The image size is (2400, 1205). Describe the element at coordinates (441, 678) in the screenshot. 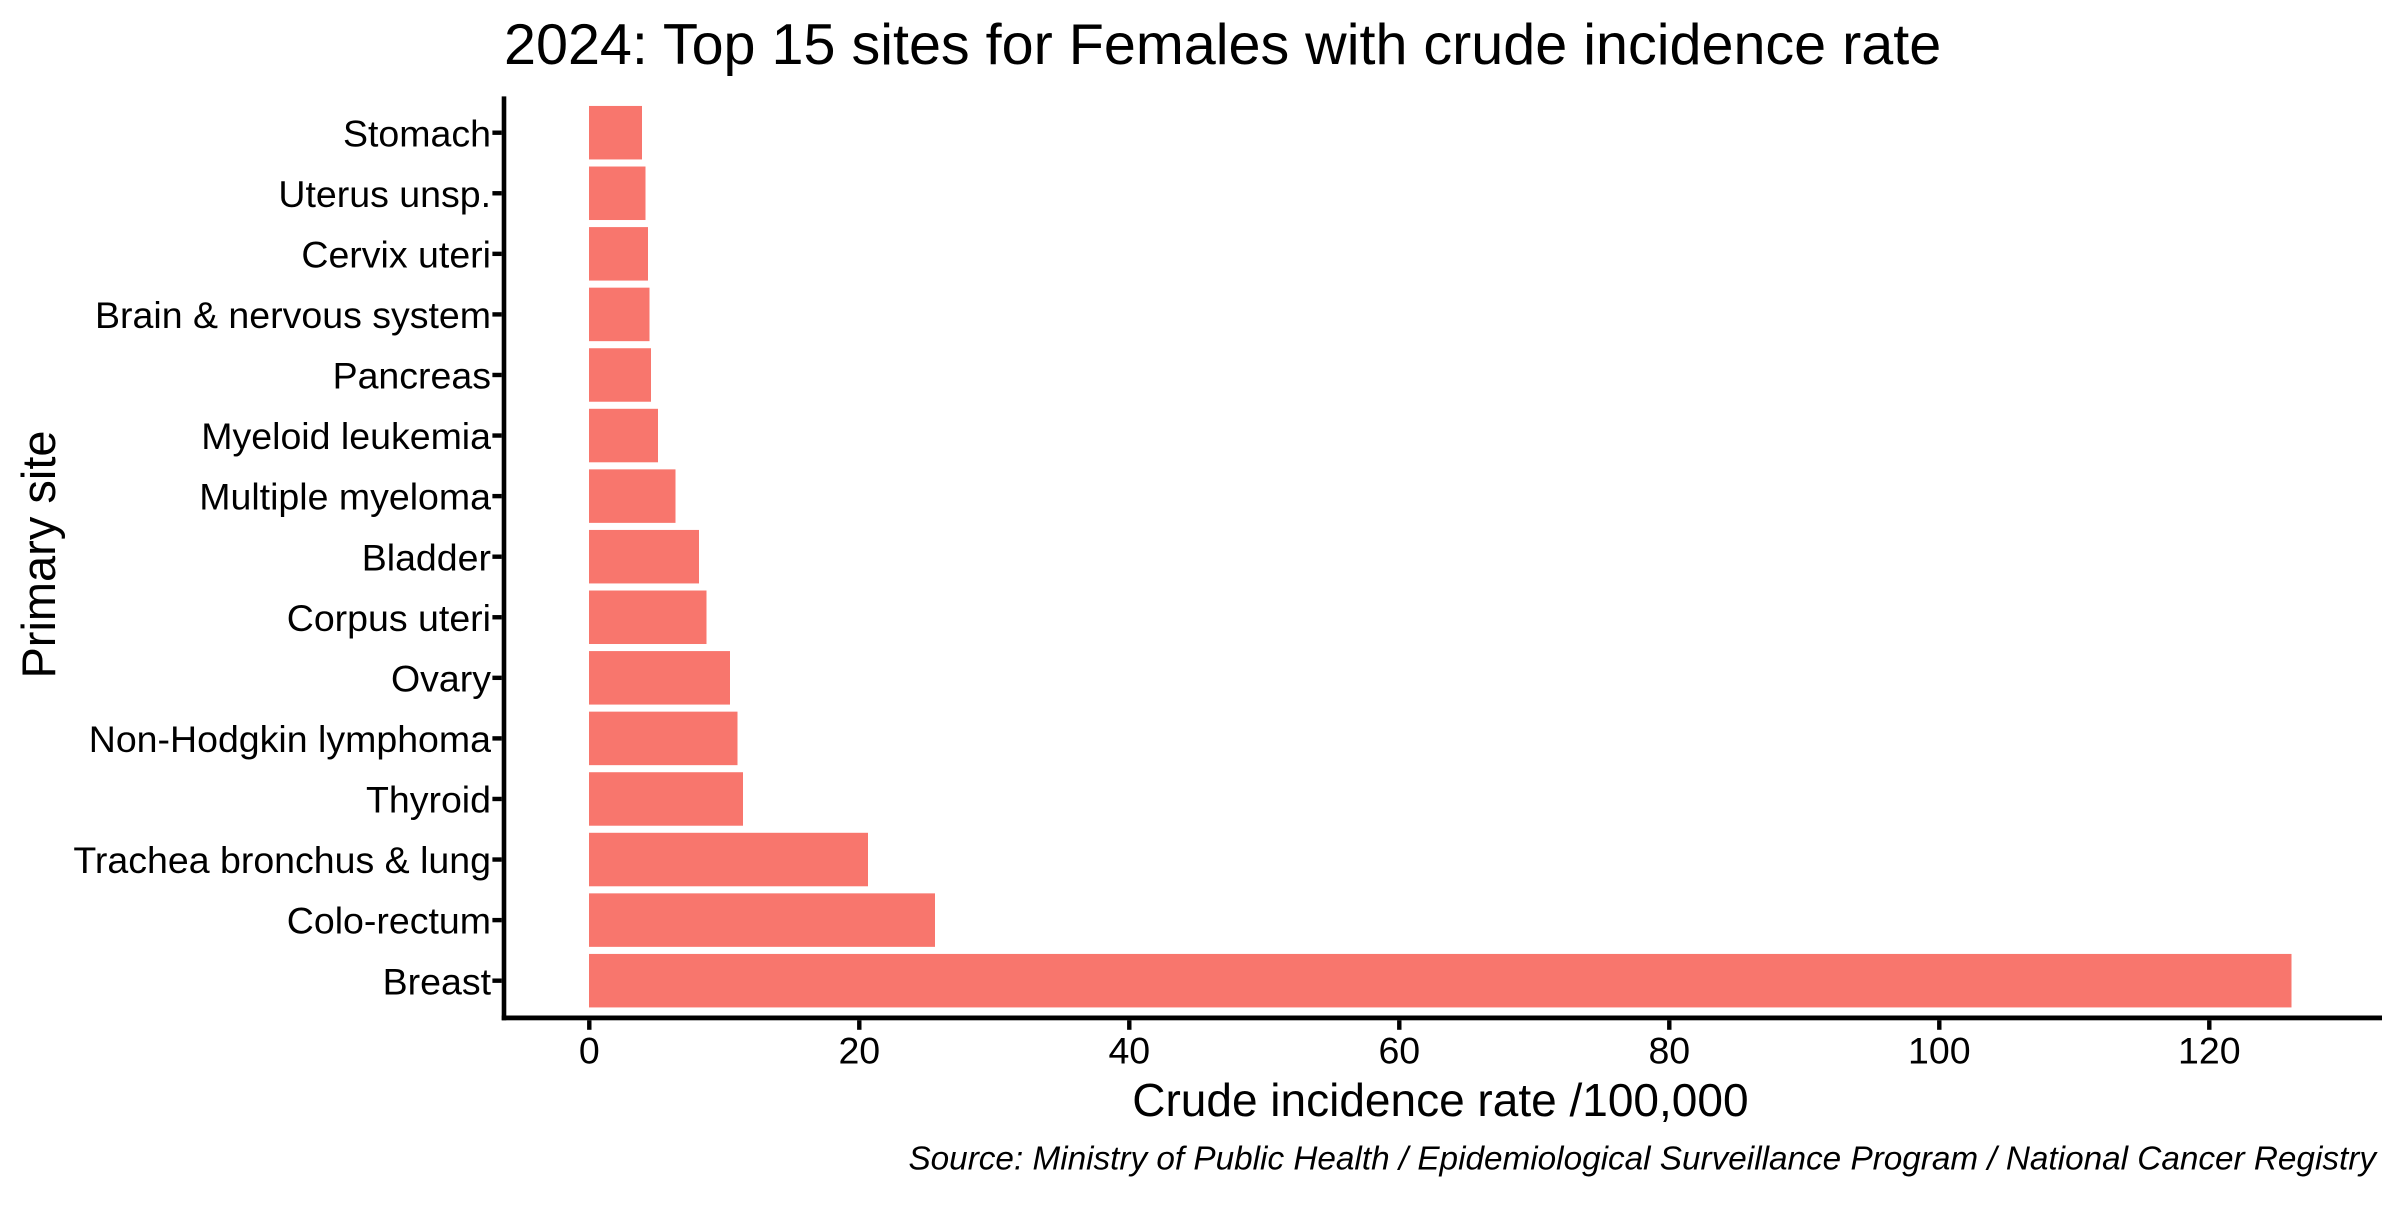

I see `svg-text: Ovary` at that location.